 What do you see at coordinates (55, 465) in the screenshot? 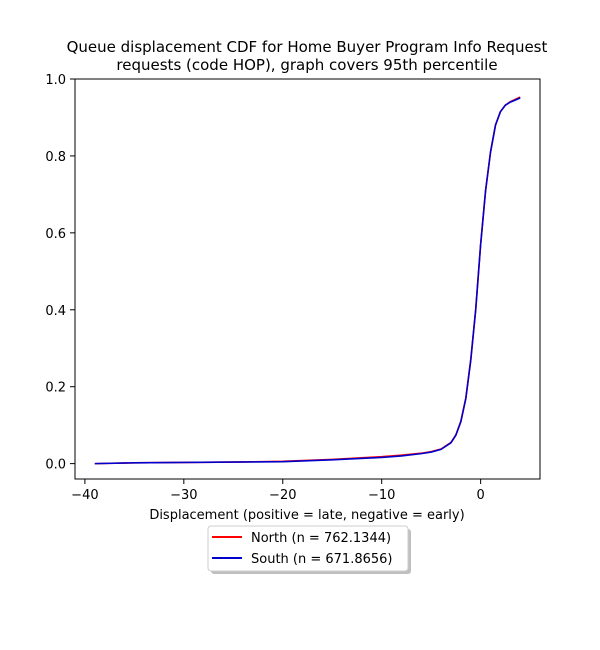
I see `y-tick-label: 0.0` at bounding box center [55, 465].